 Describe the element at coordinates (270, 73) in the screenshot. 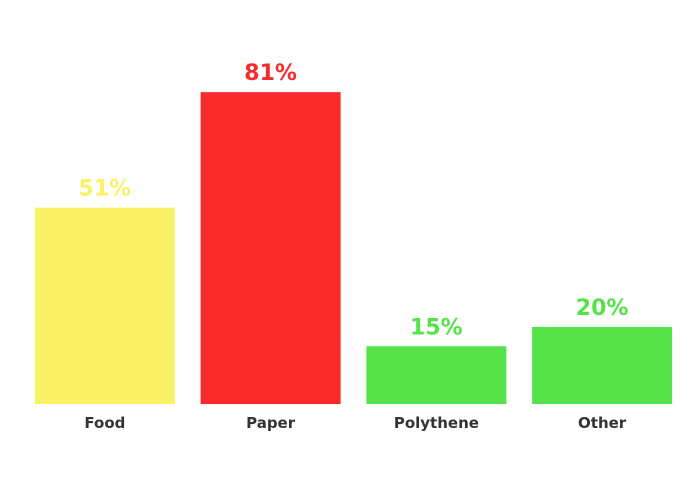

I see `value-label-paper: 81%` at that location.